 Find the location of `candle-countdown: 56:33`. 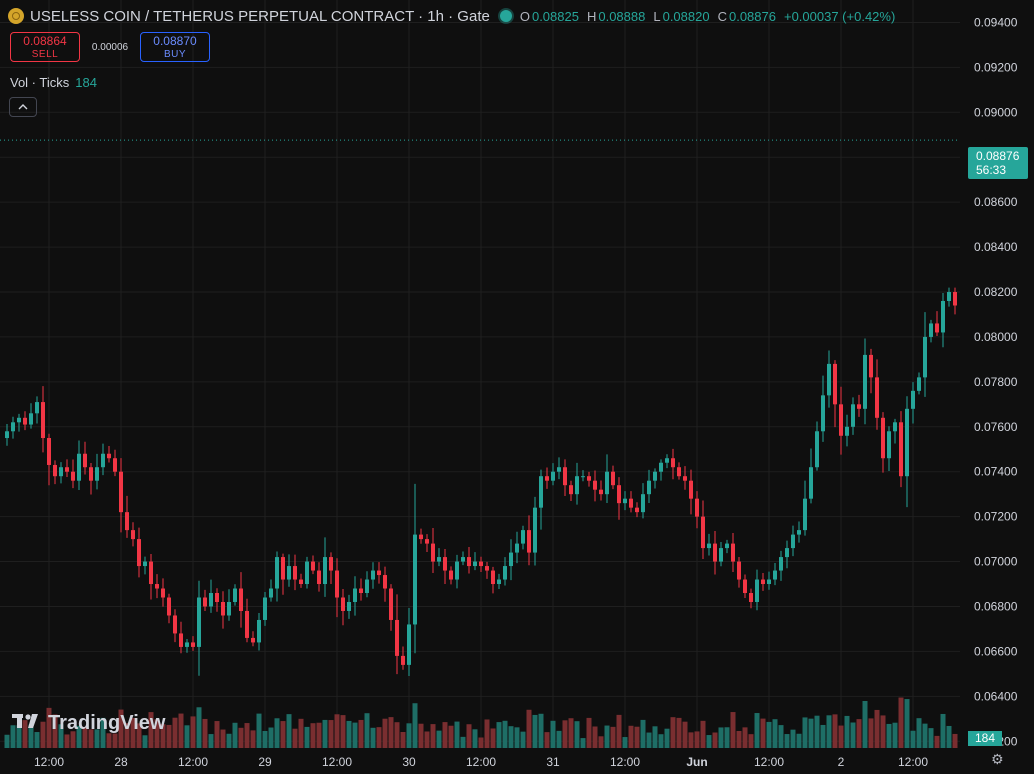

candle-countdown: 56:33 is located at coordinates (991, 170).